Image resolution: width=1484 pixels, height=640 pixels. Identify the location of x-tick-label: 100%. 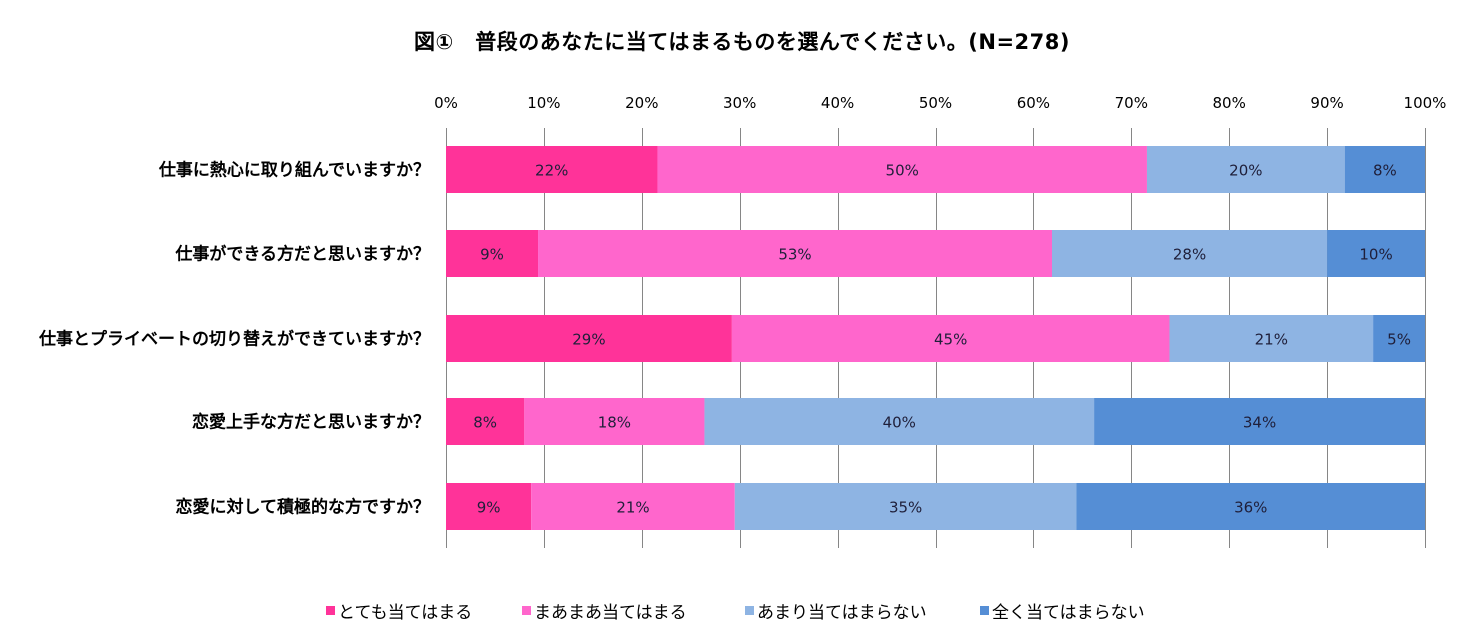
(1425, 103).